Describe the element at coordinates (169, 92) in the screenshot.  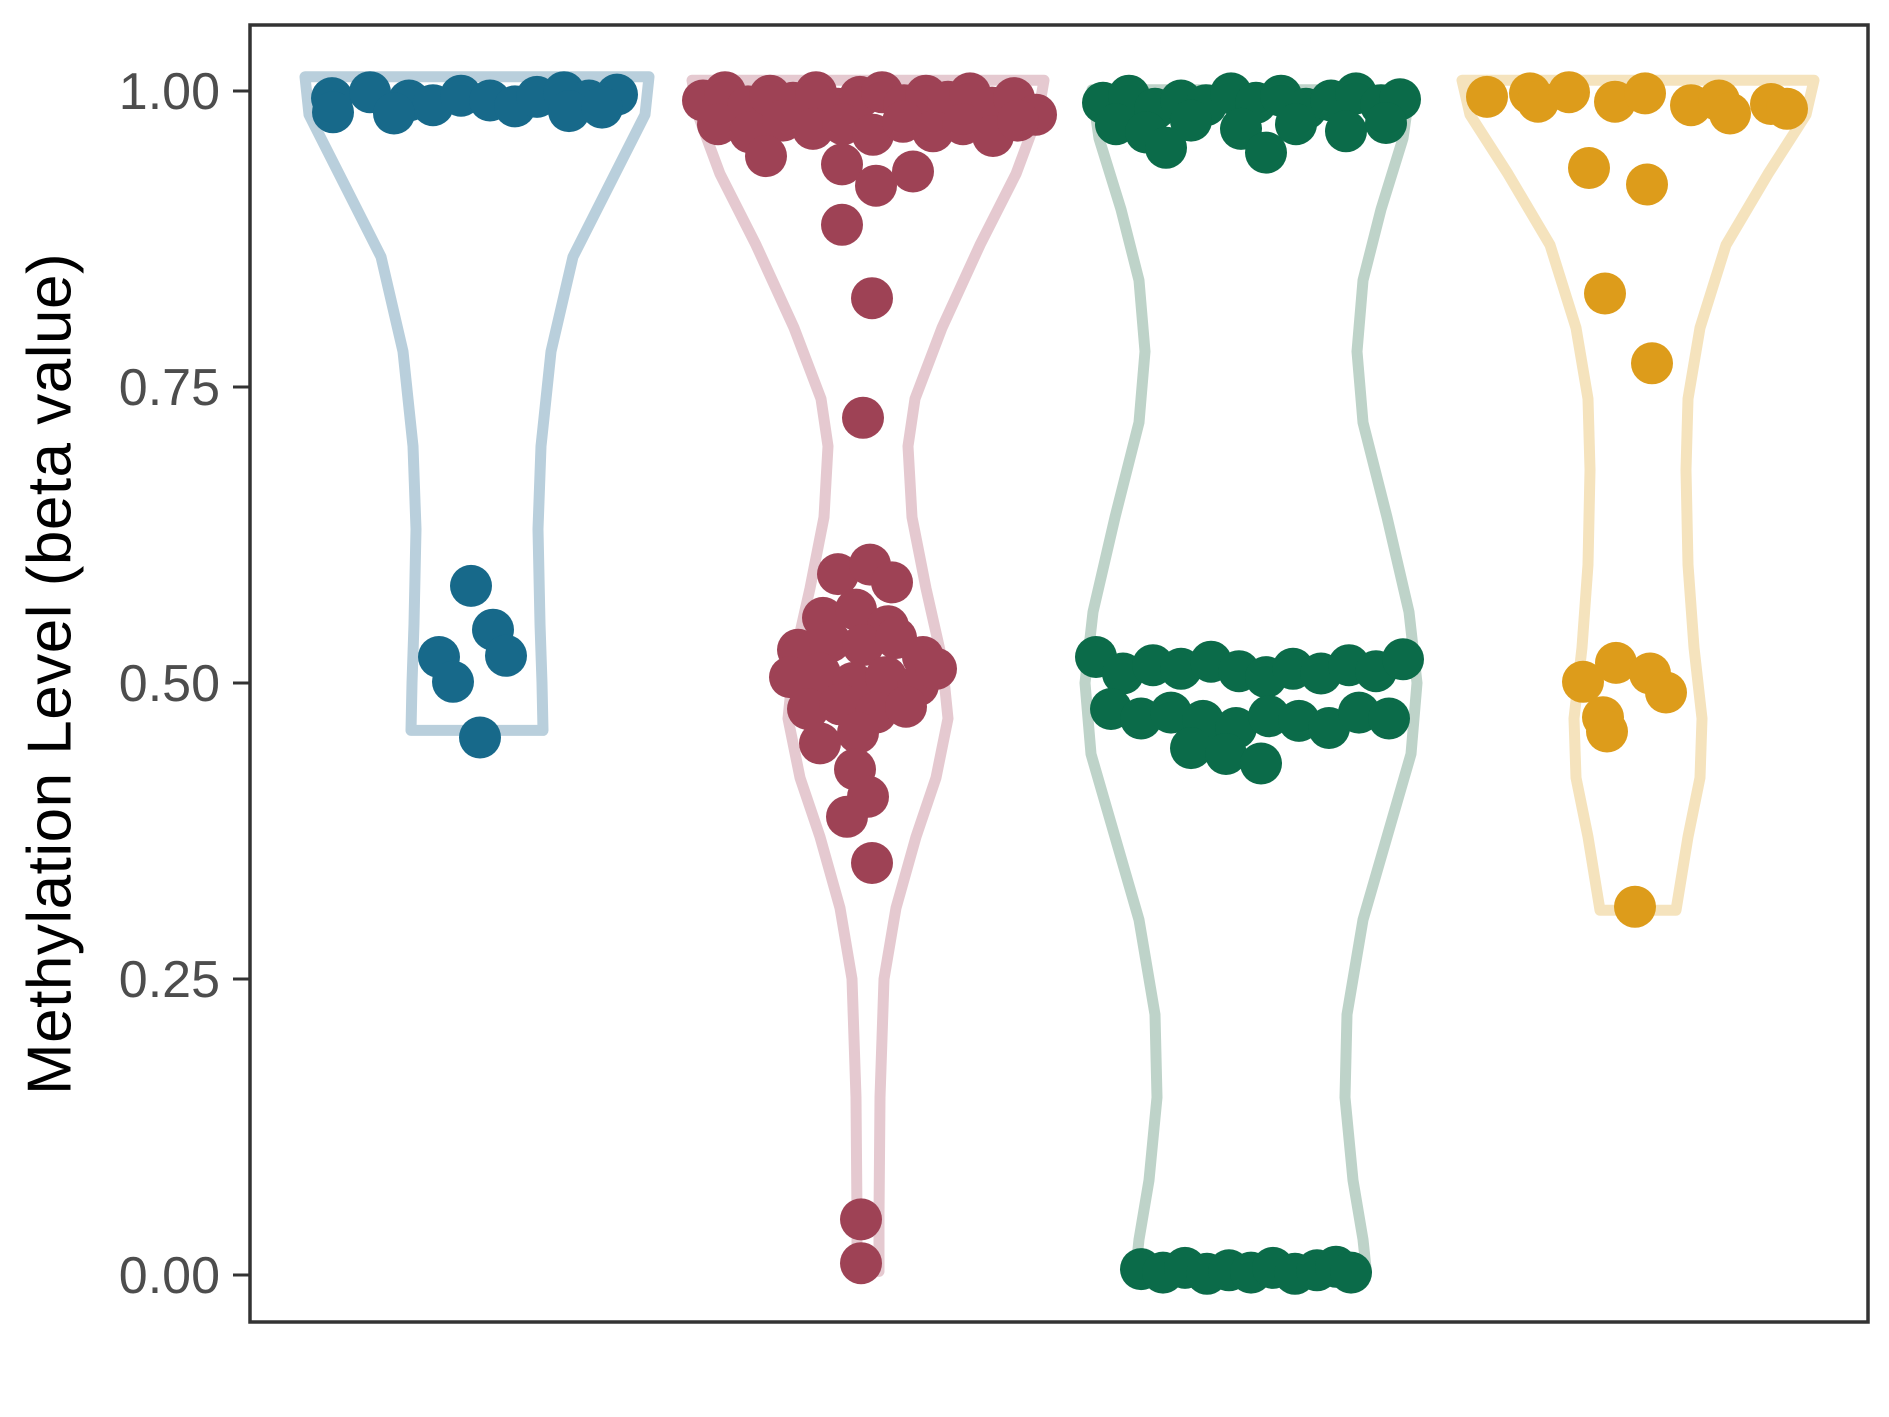
I see `y-tick-label: 1.00` at that location.